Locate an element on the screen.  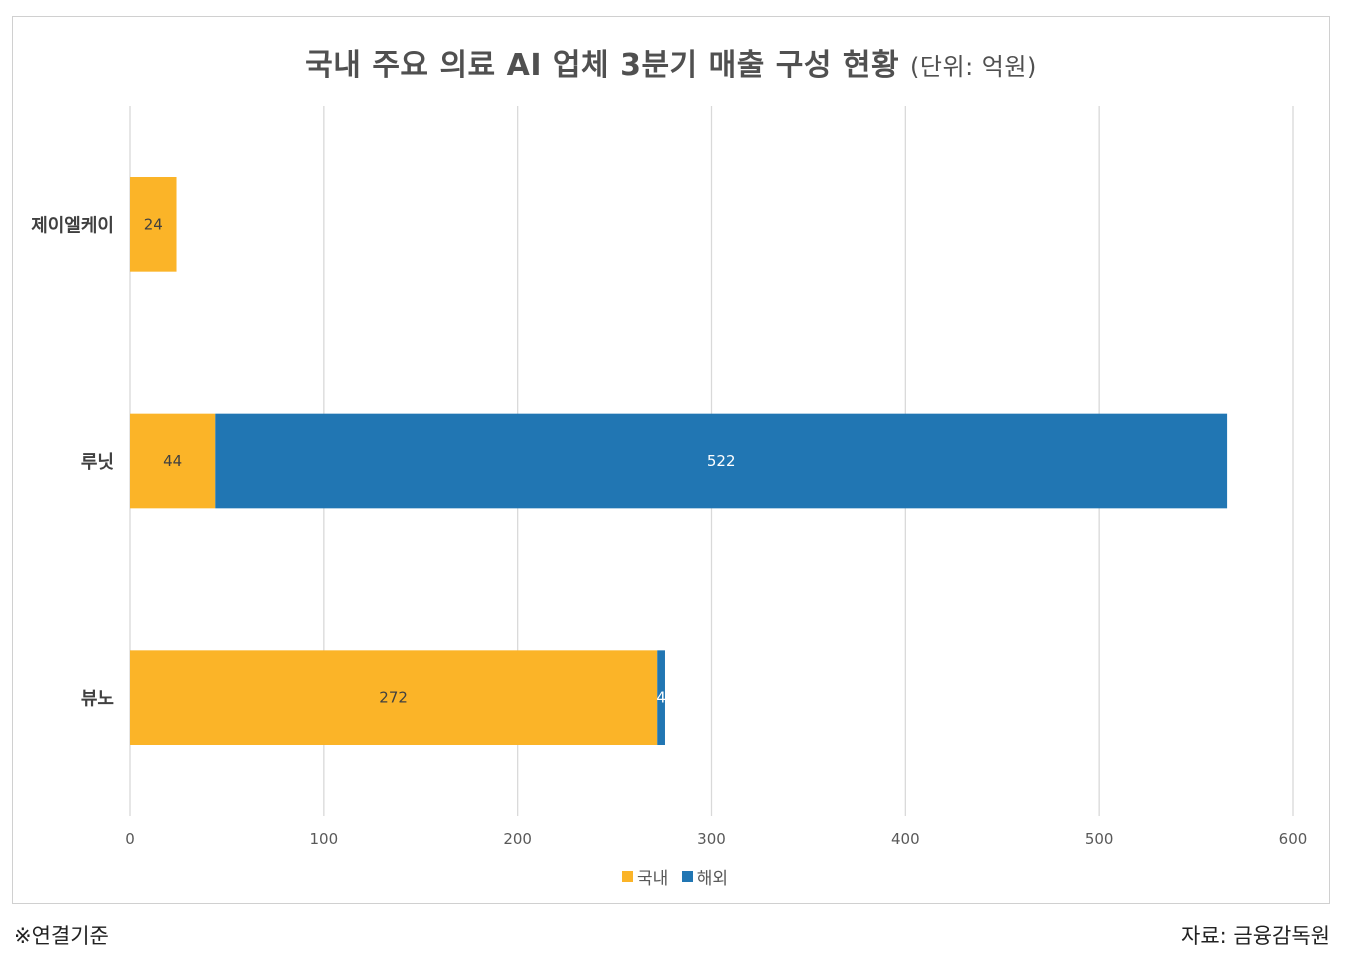
x-tick-label-100: 100 is located at coordinates (324, 839).